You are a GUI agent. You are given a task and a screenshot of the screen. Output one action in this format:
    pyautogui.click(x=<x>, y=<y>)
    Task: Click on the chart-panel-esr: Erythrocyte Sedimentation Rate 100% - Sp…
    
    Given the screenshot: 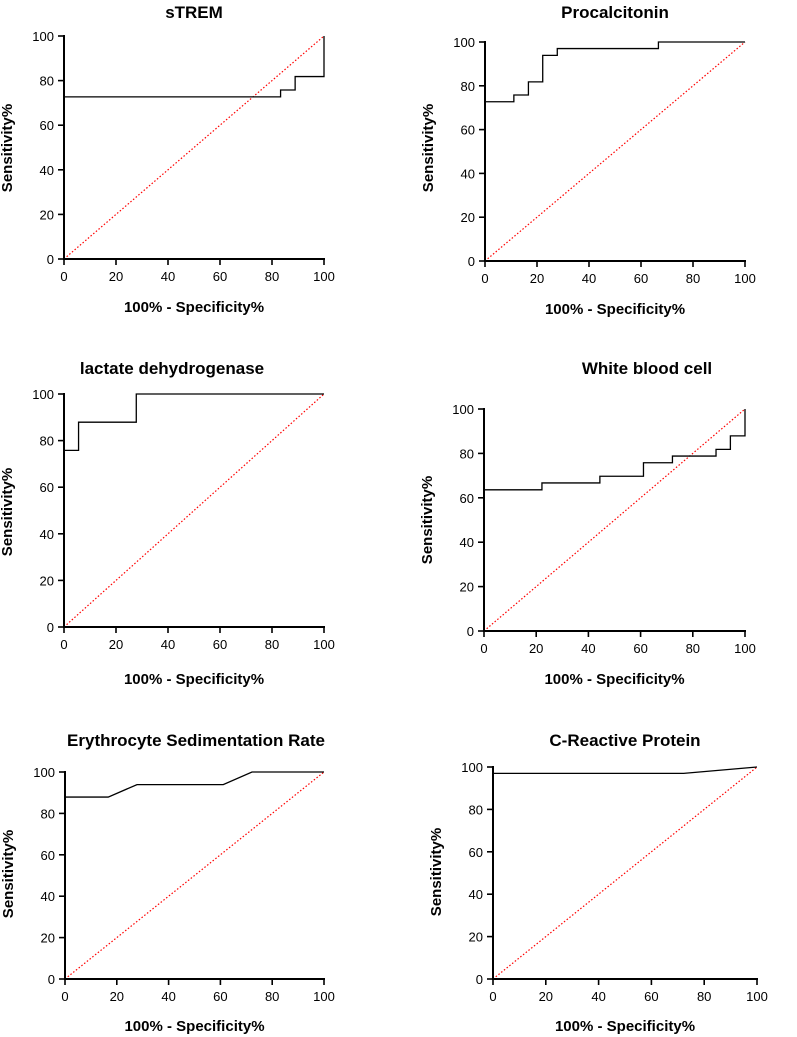 What is the action you would take?
    pyautogui.click(x=167, y=883)
    